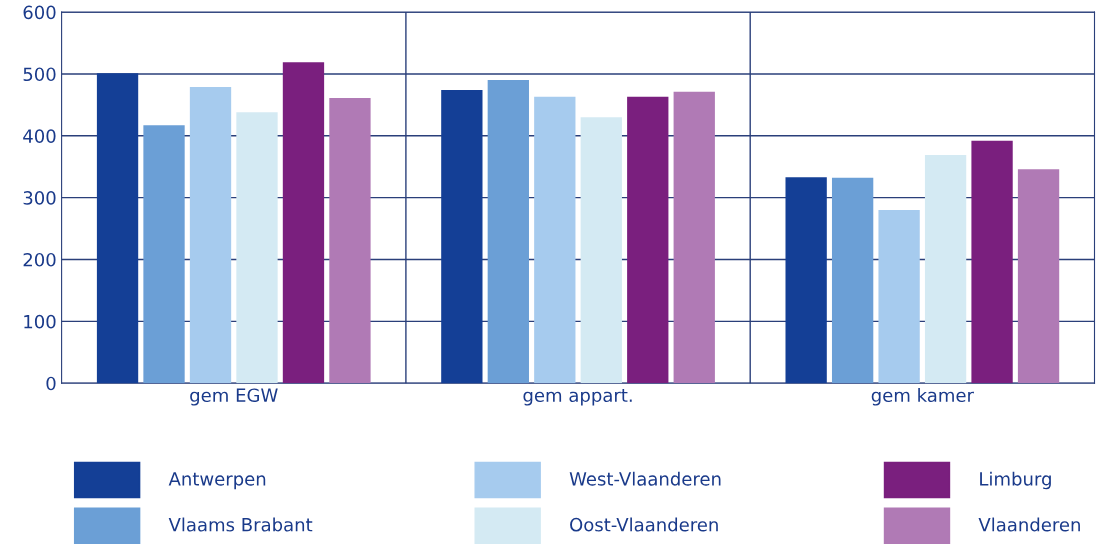 This screenshot has height=549, width=1100. I want to click on y-tick-label: 400, so click(39, 136).